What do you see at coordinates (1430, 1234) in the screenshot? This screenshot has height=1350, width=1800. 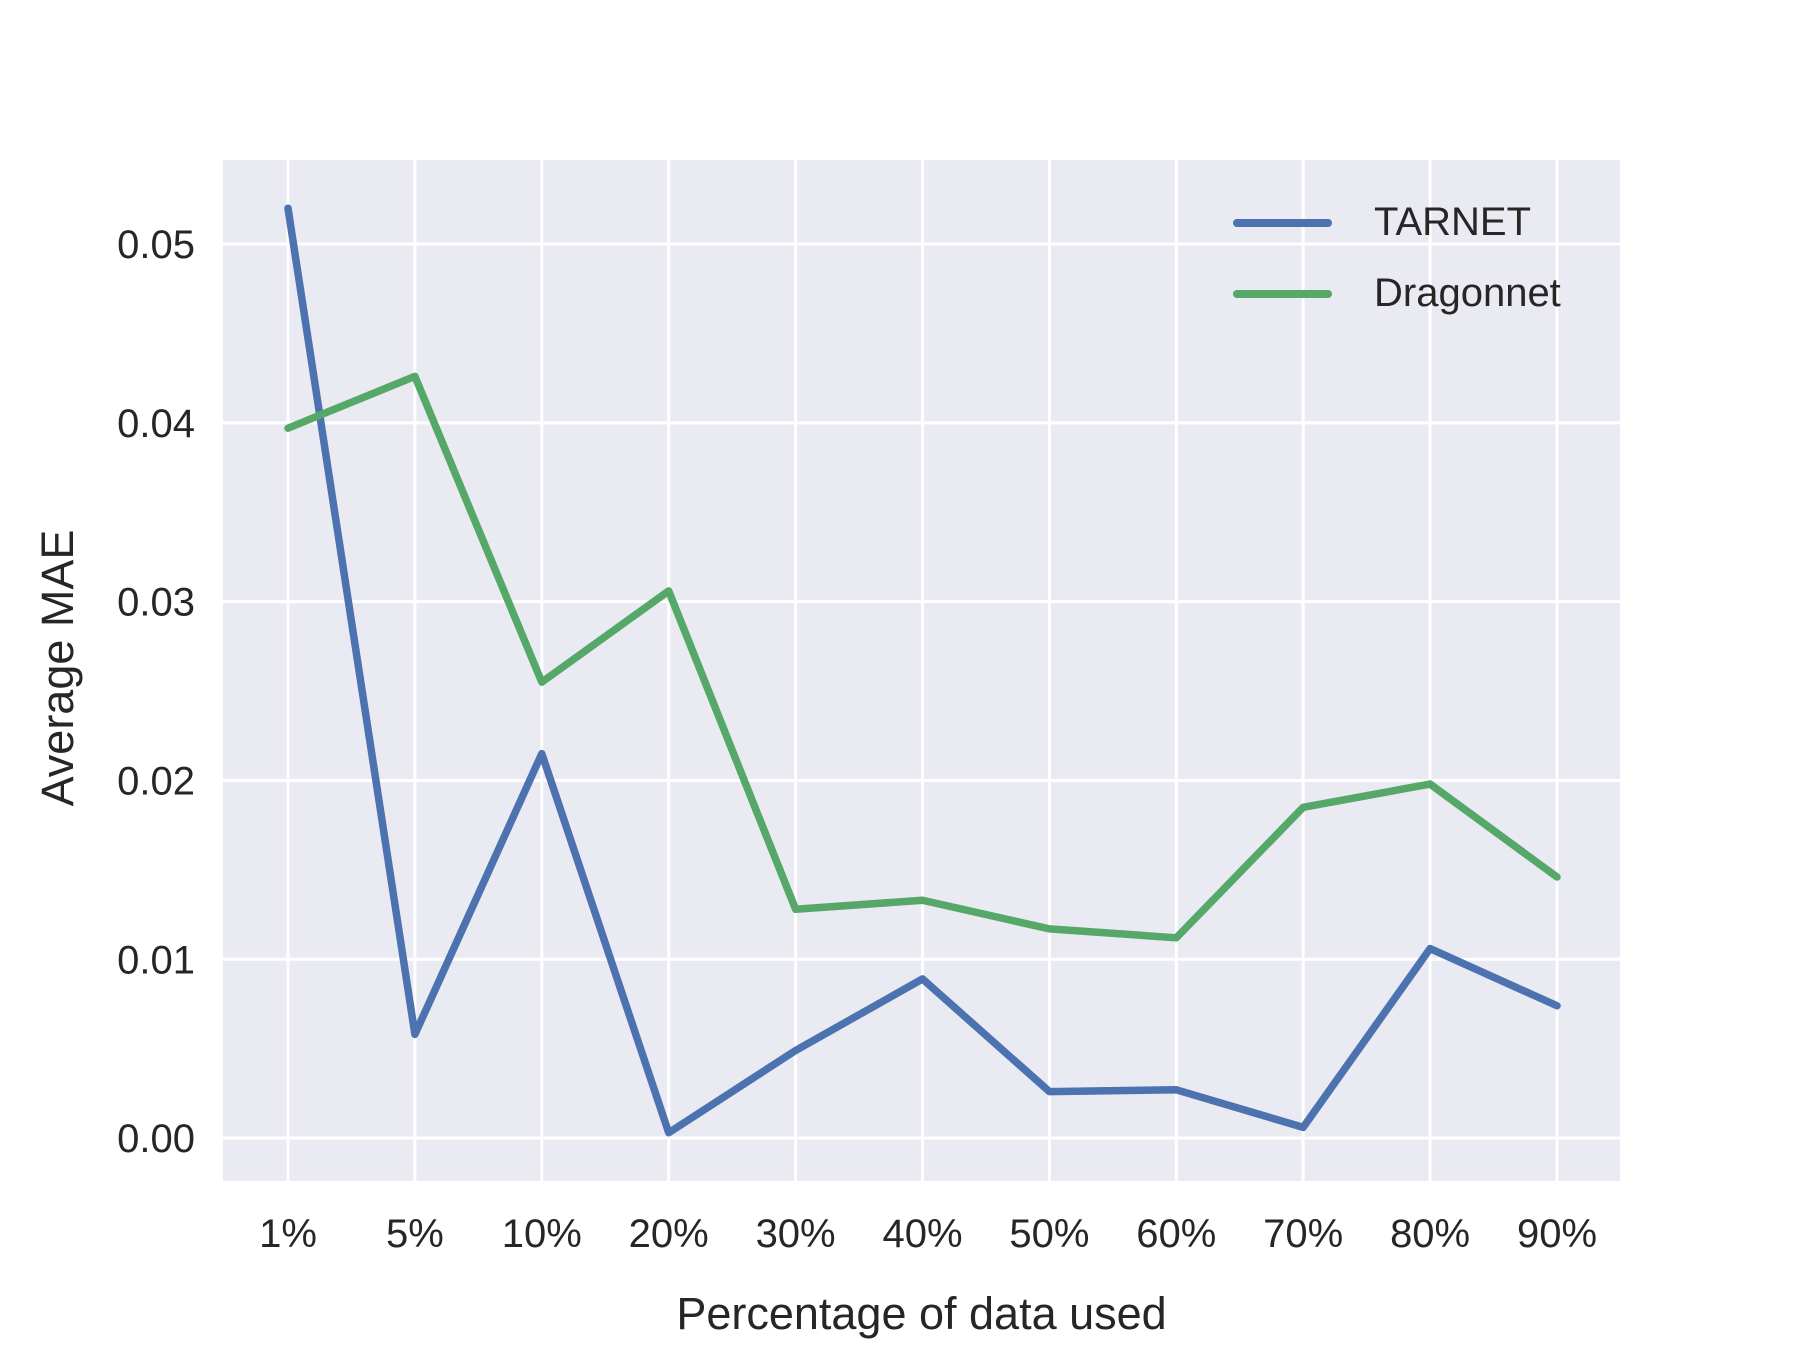 I see `x-tick-label: 80%` at bounding box center [1430, 1234].